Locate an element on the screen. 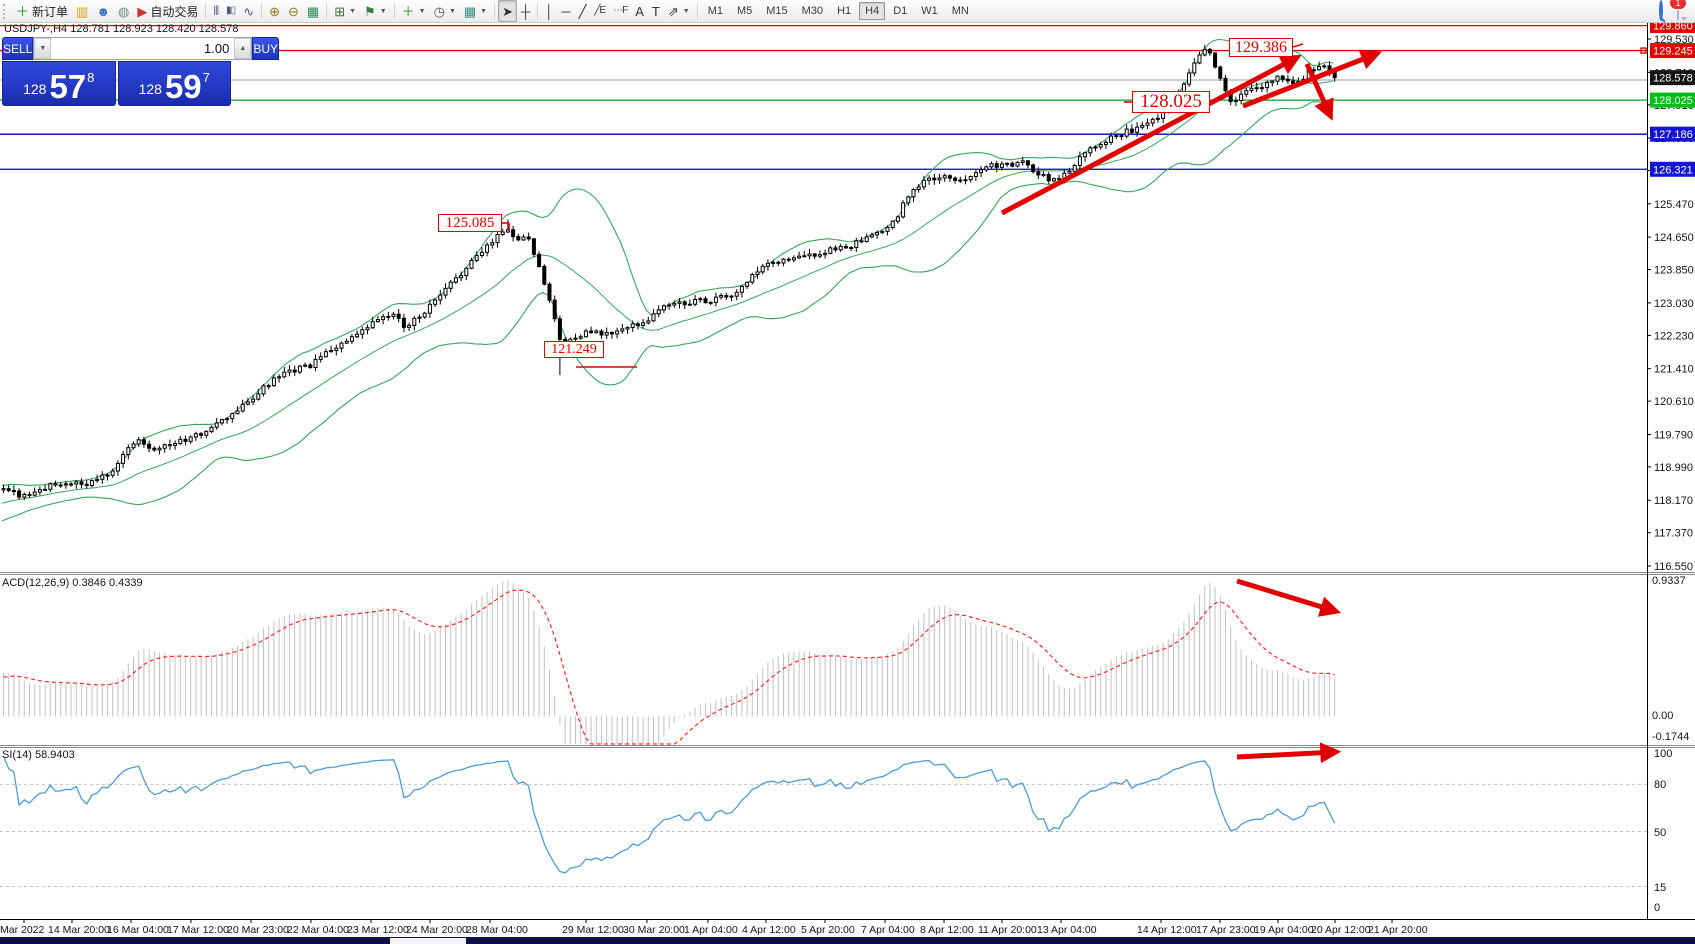 The image size is (1695, 944). line-chart-icon: ∿ is located at coordinates (248, 11).